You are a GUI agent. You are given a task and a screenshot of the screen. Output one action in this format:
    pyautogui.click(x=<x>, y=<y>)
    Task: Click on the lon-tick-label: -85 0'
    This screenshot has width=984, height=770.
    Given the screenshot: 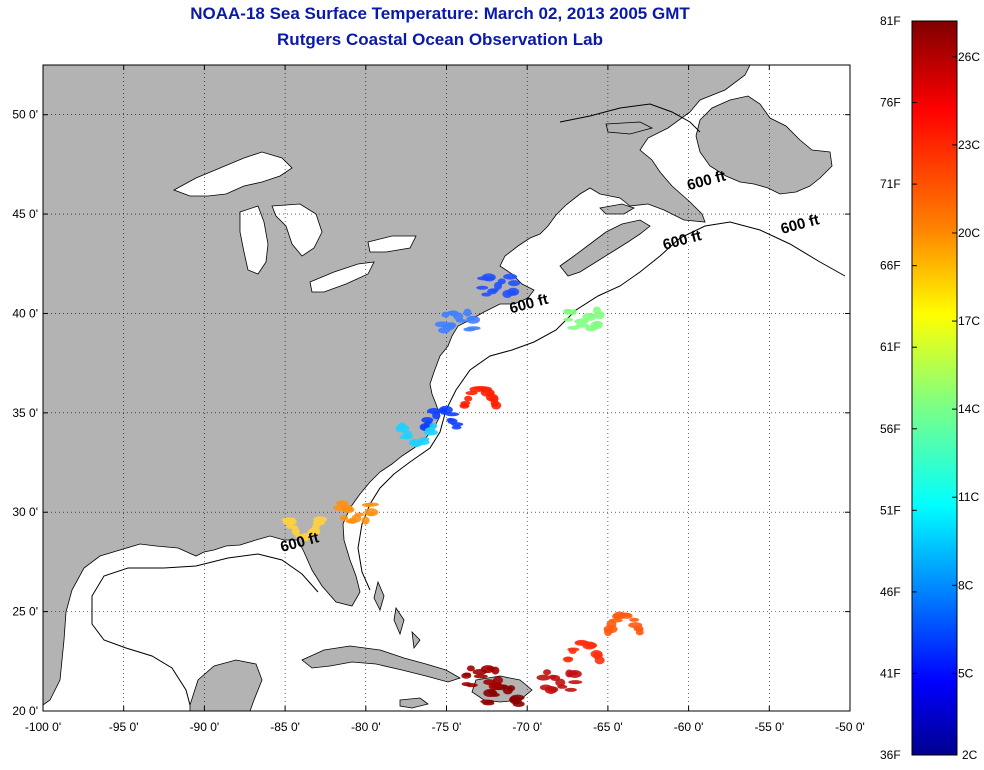 What is the action you would take?
    pyautogui.click(x=285, y=727)
    